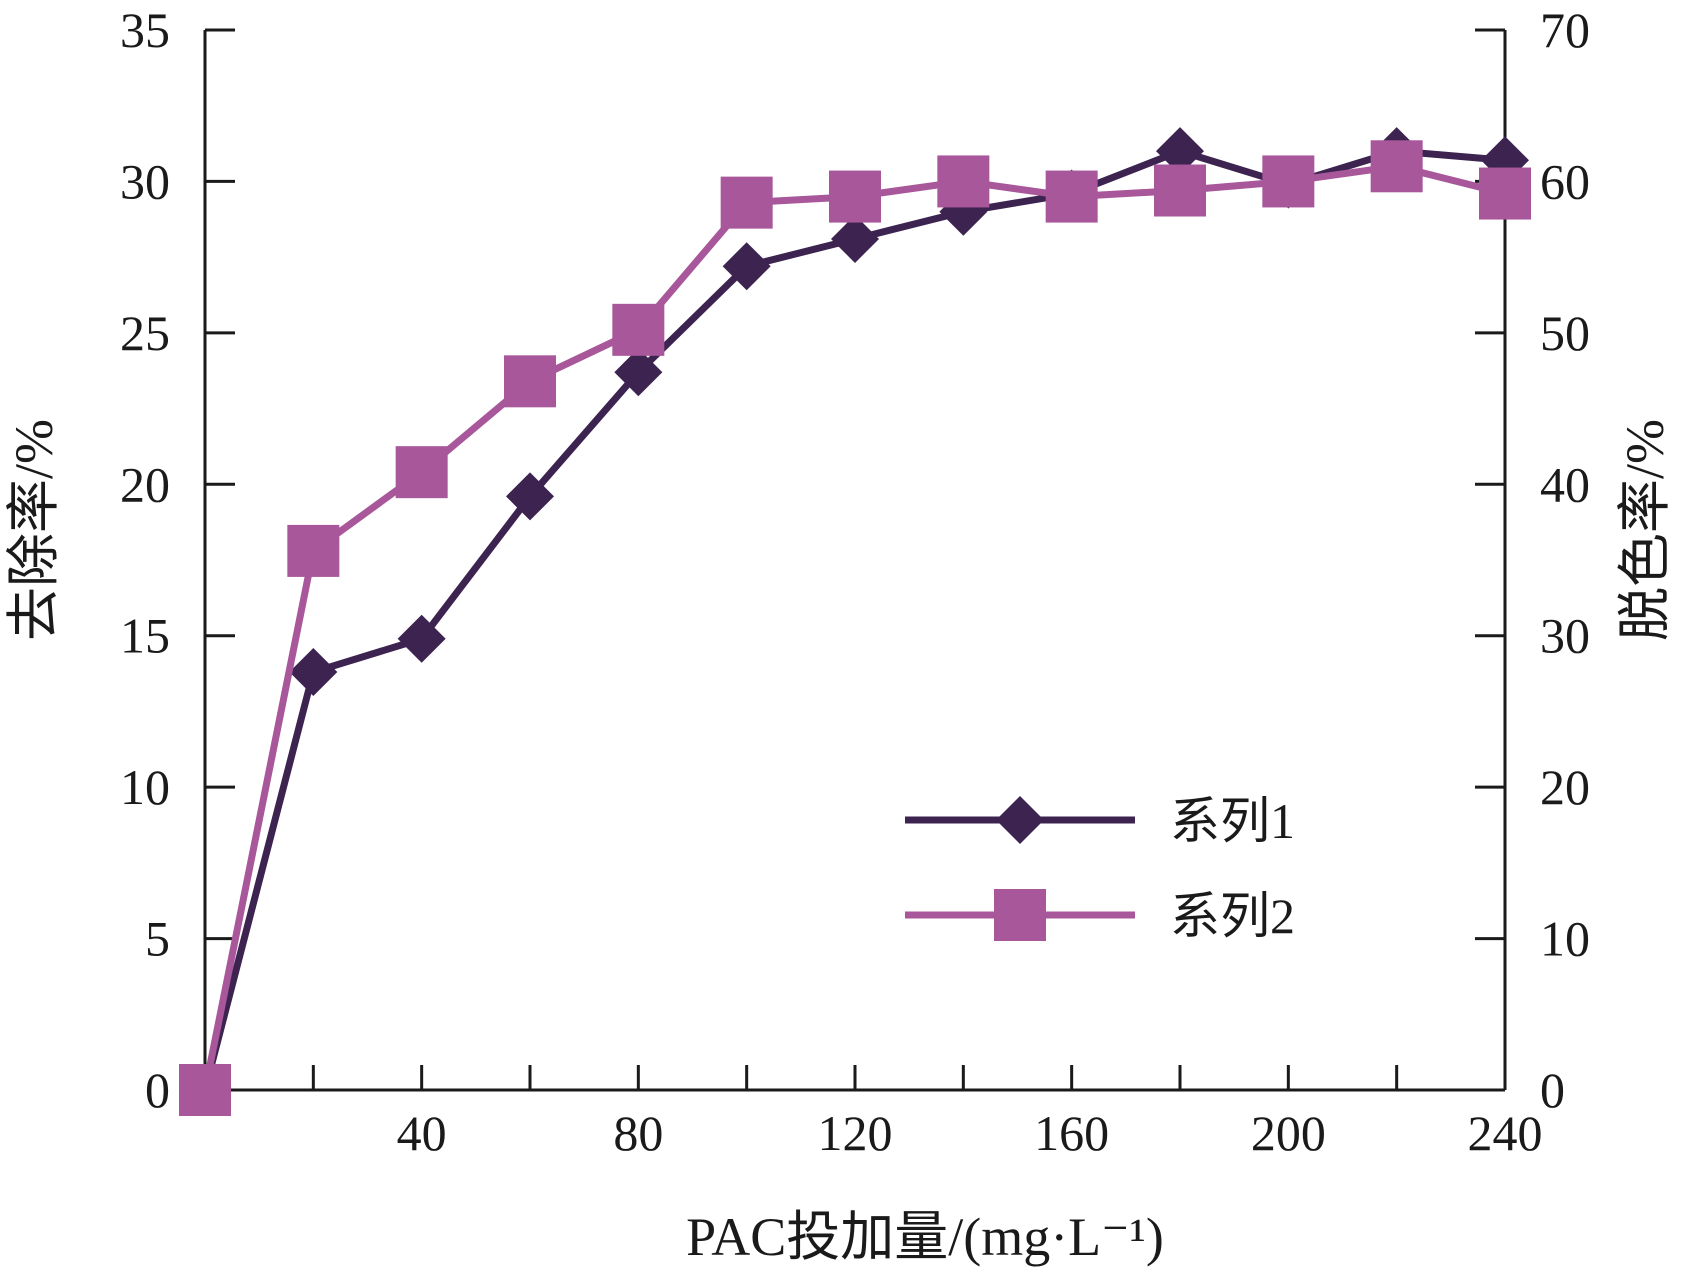 This screenshot has height=1286, width=1705. What do you see at coordinates (157, 1090) in the screenshot?
I see `y-left-tick-label: 0` at bounding box center [157, 1090].